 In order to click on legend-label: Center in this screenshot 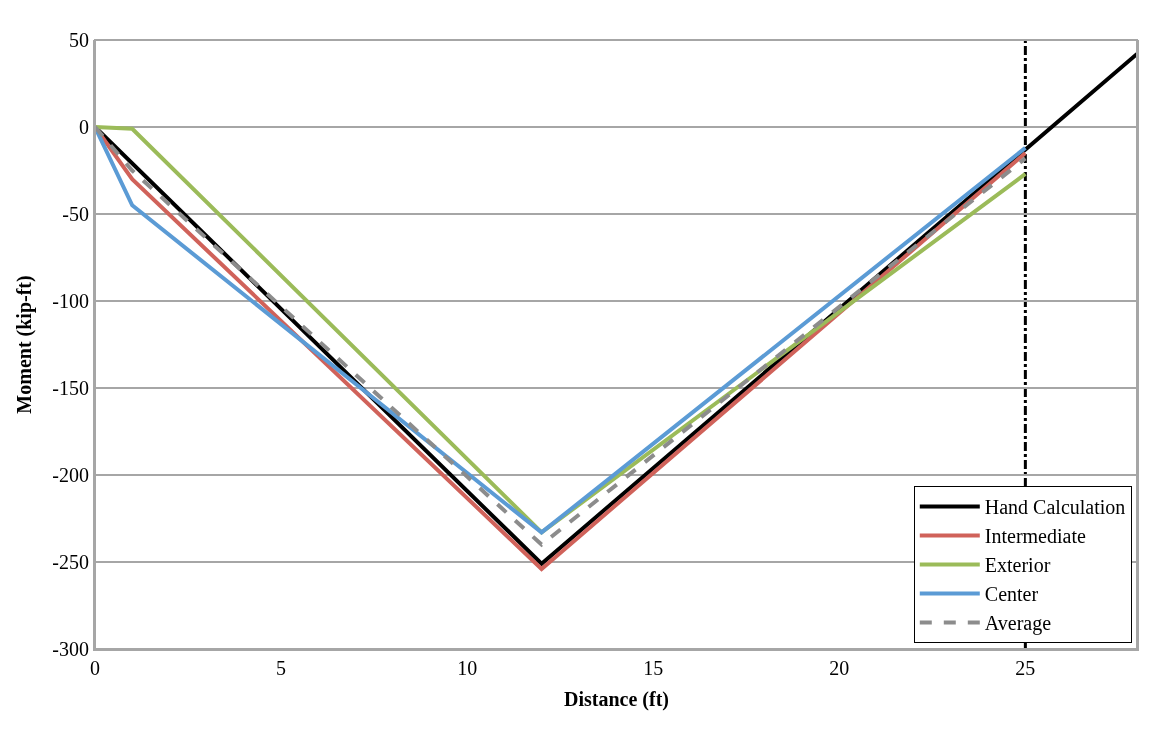, I will do `click(1011, 594)`.